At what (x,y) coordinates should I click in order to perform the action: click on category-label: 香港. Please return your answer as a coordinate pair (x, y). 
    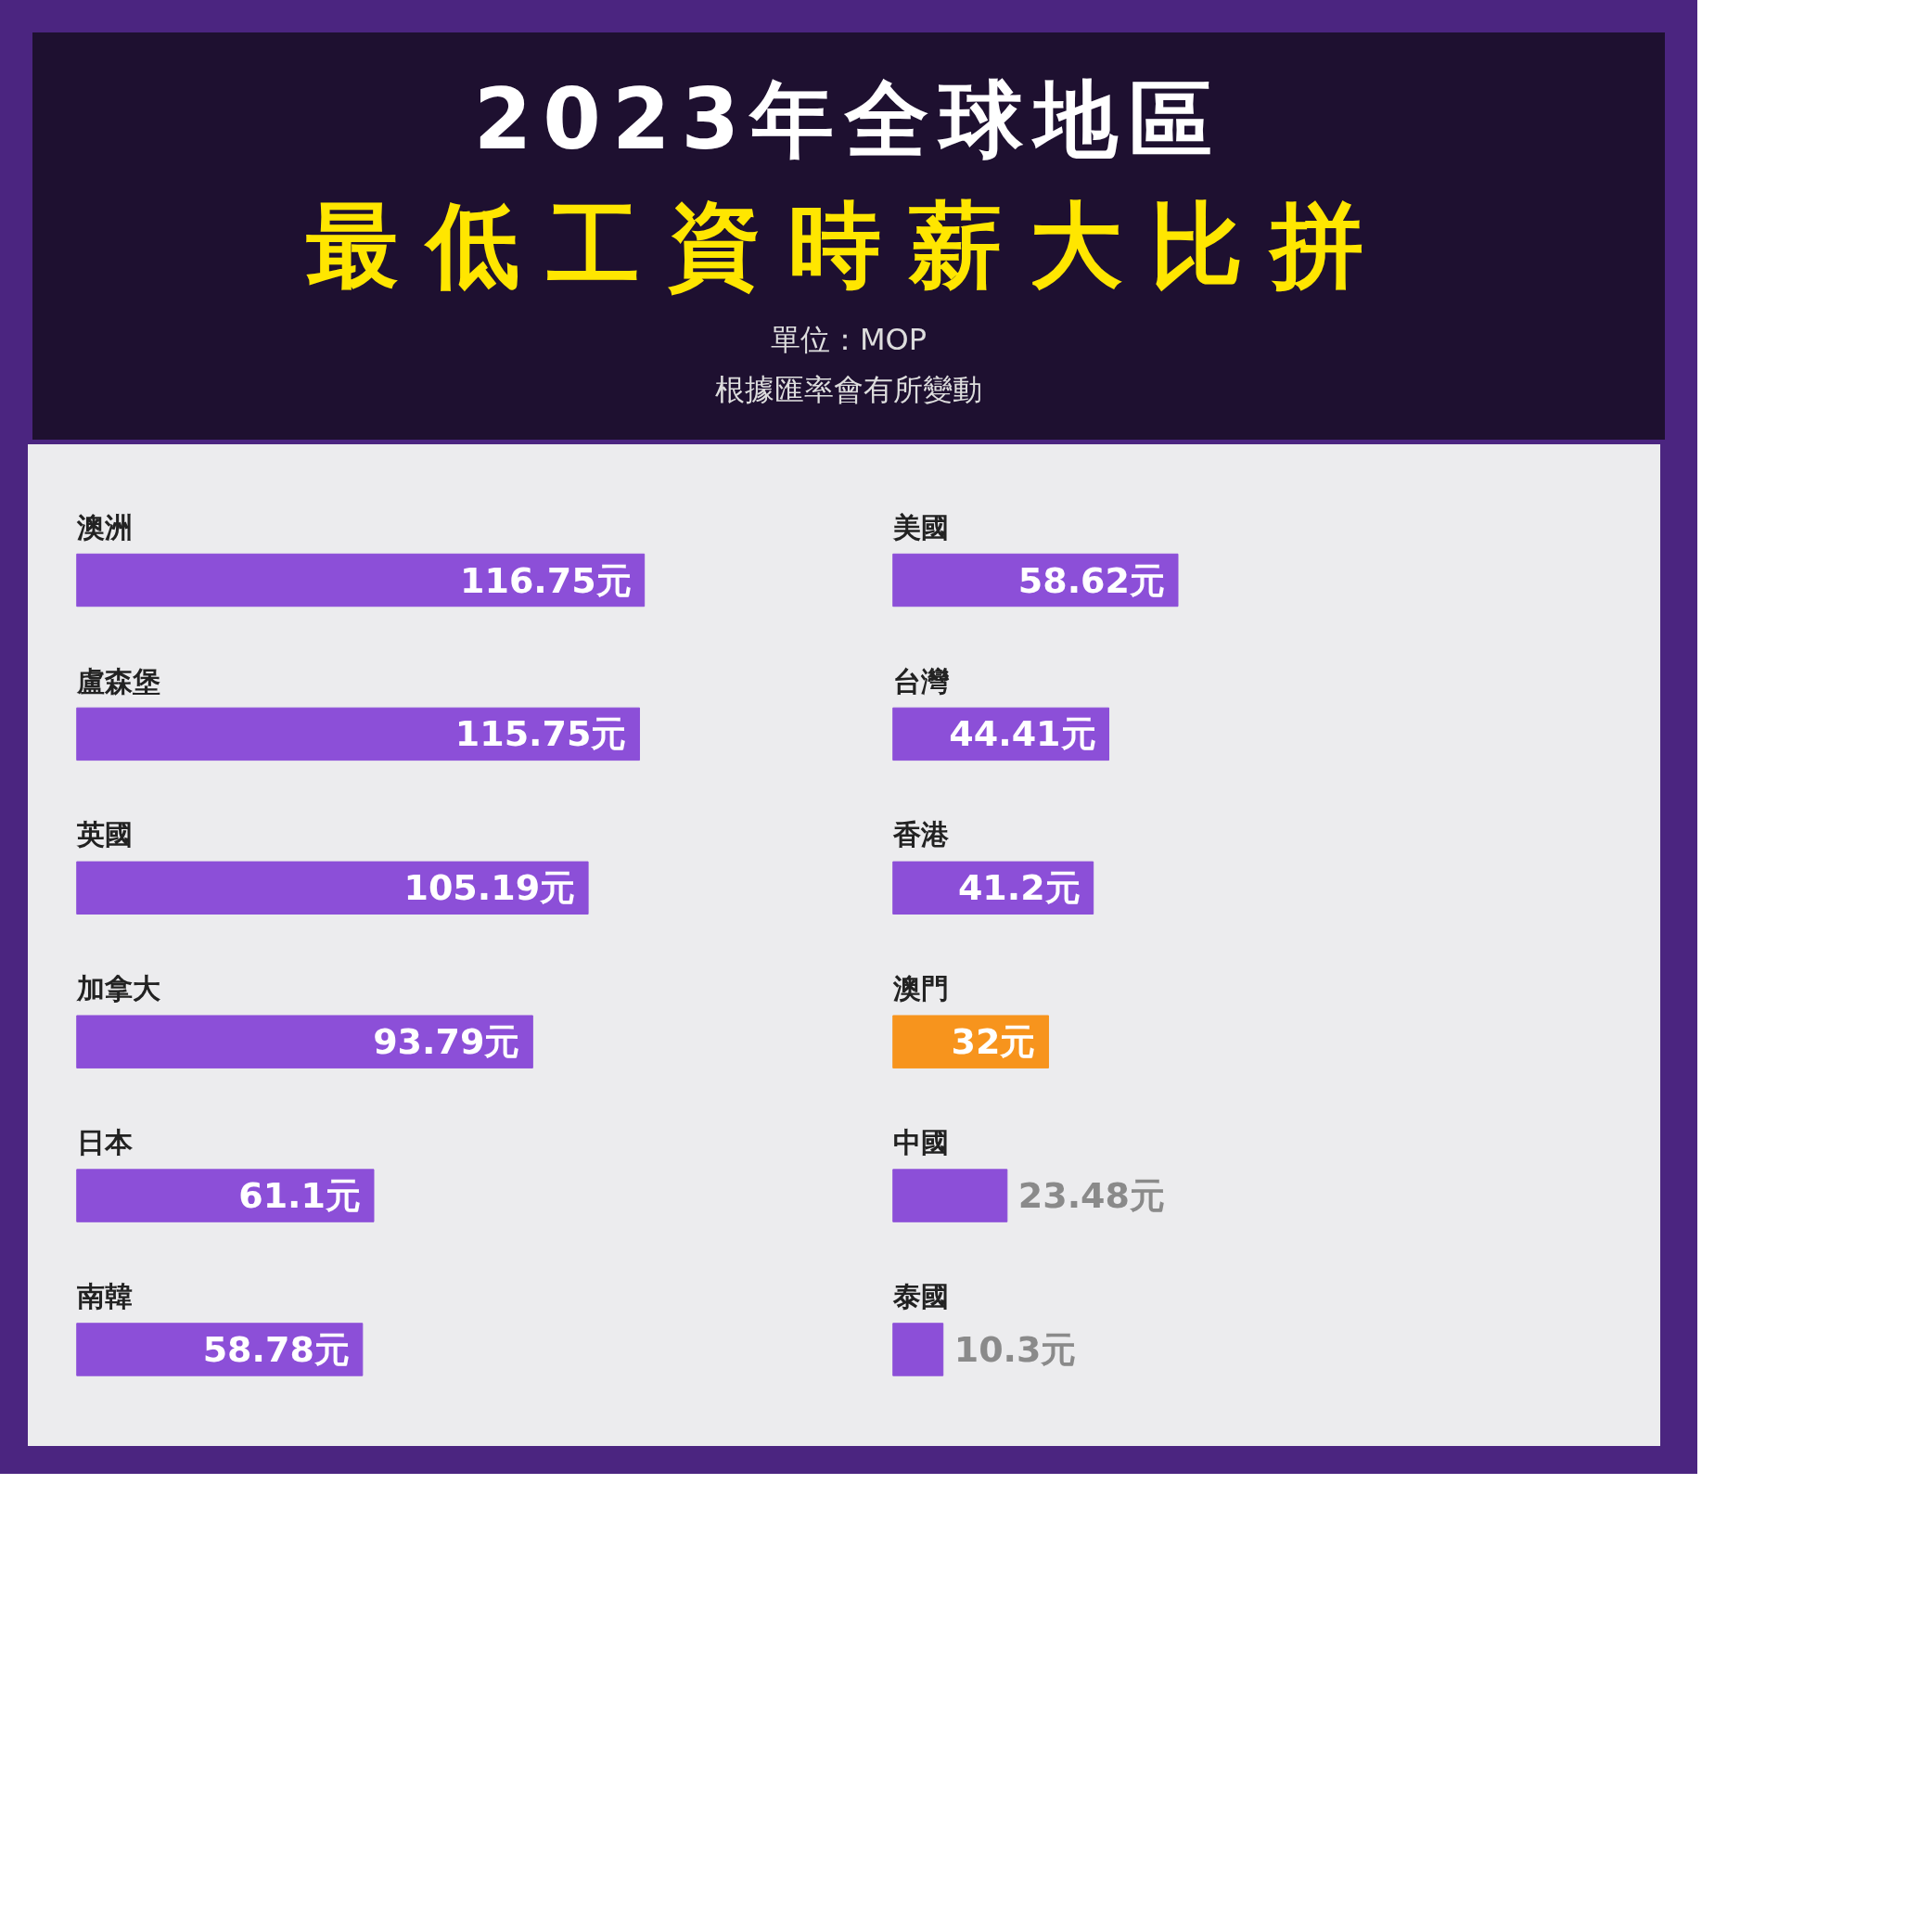
    Looking at the image, I should click on (920, 834).